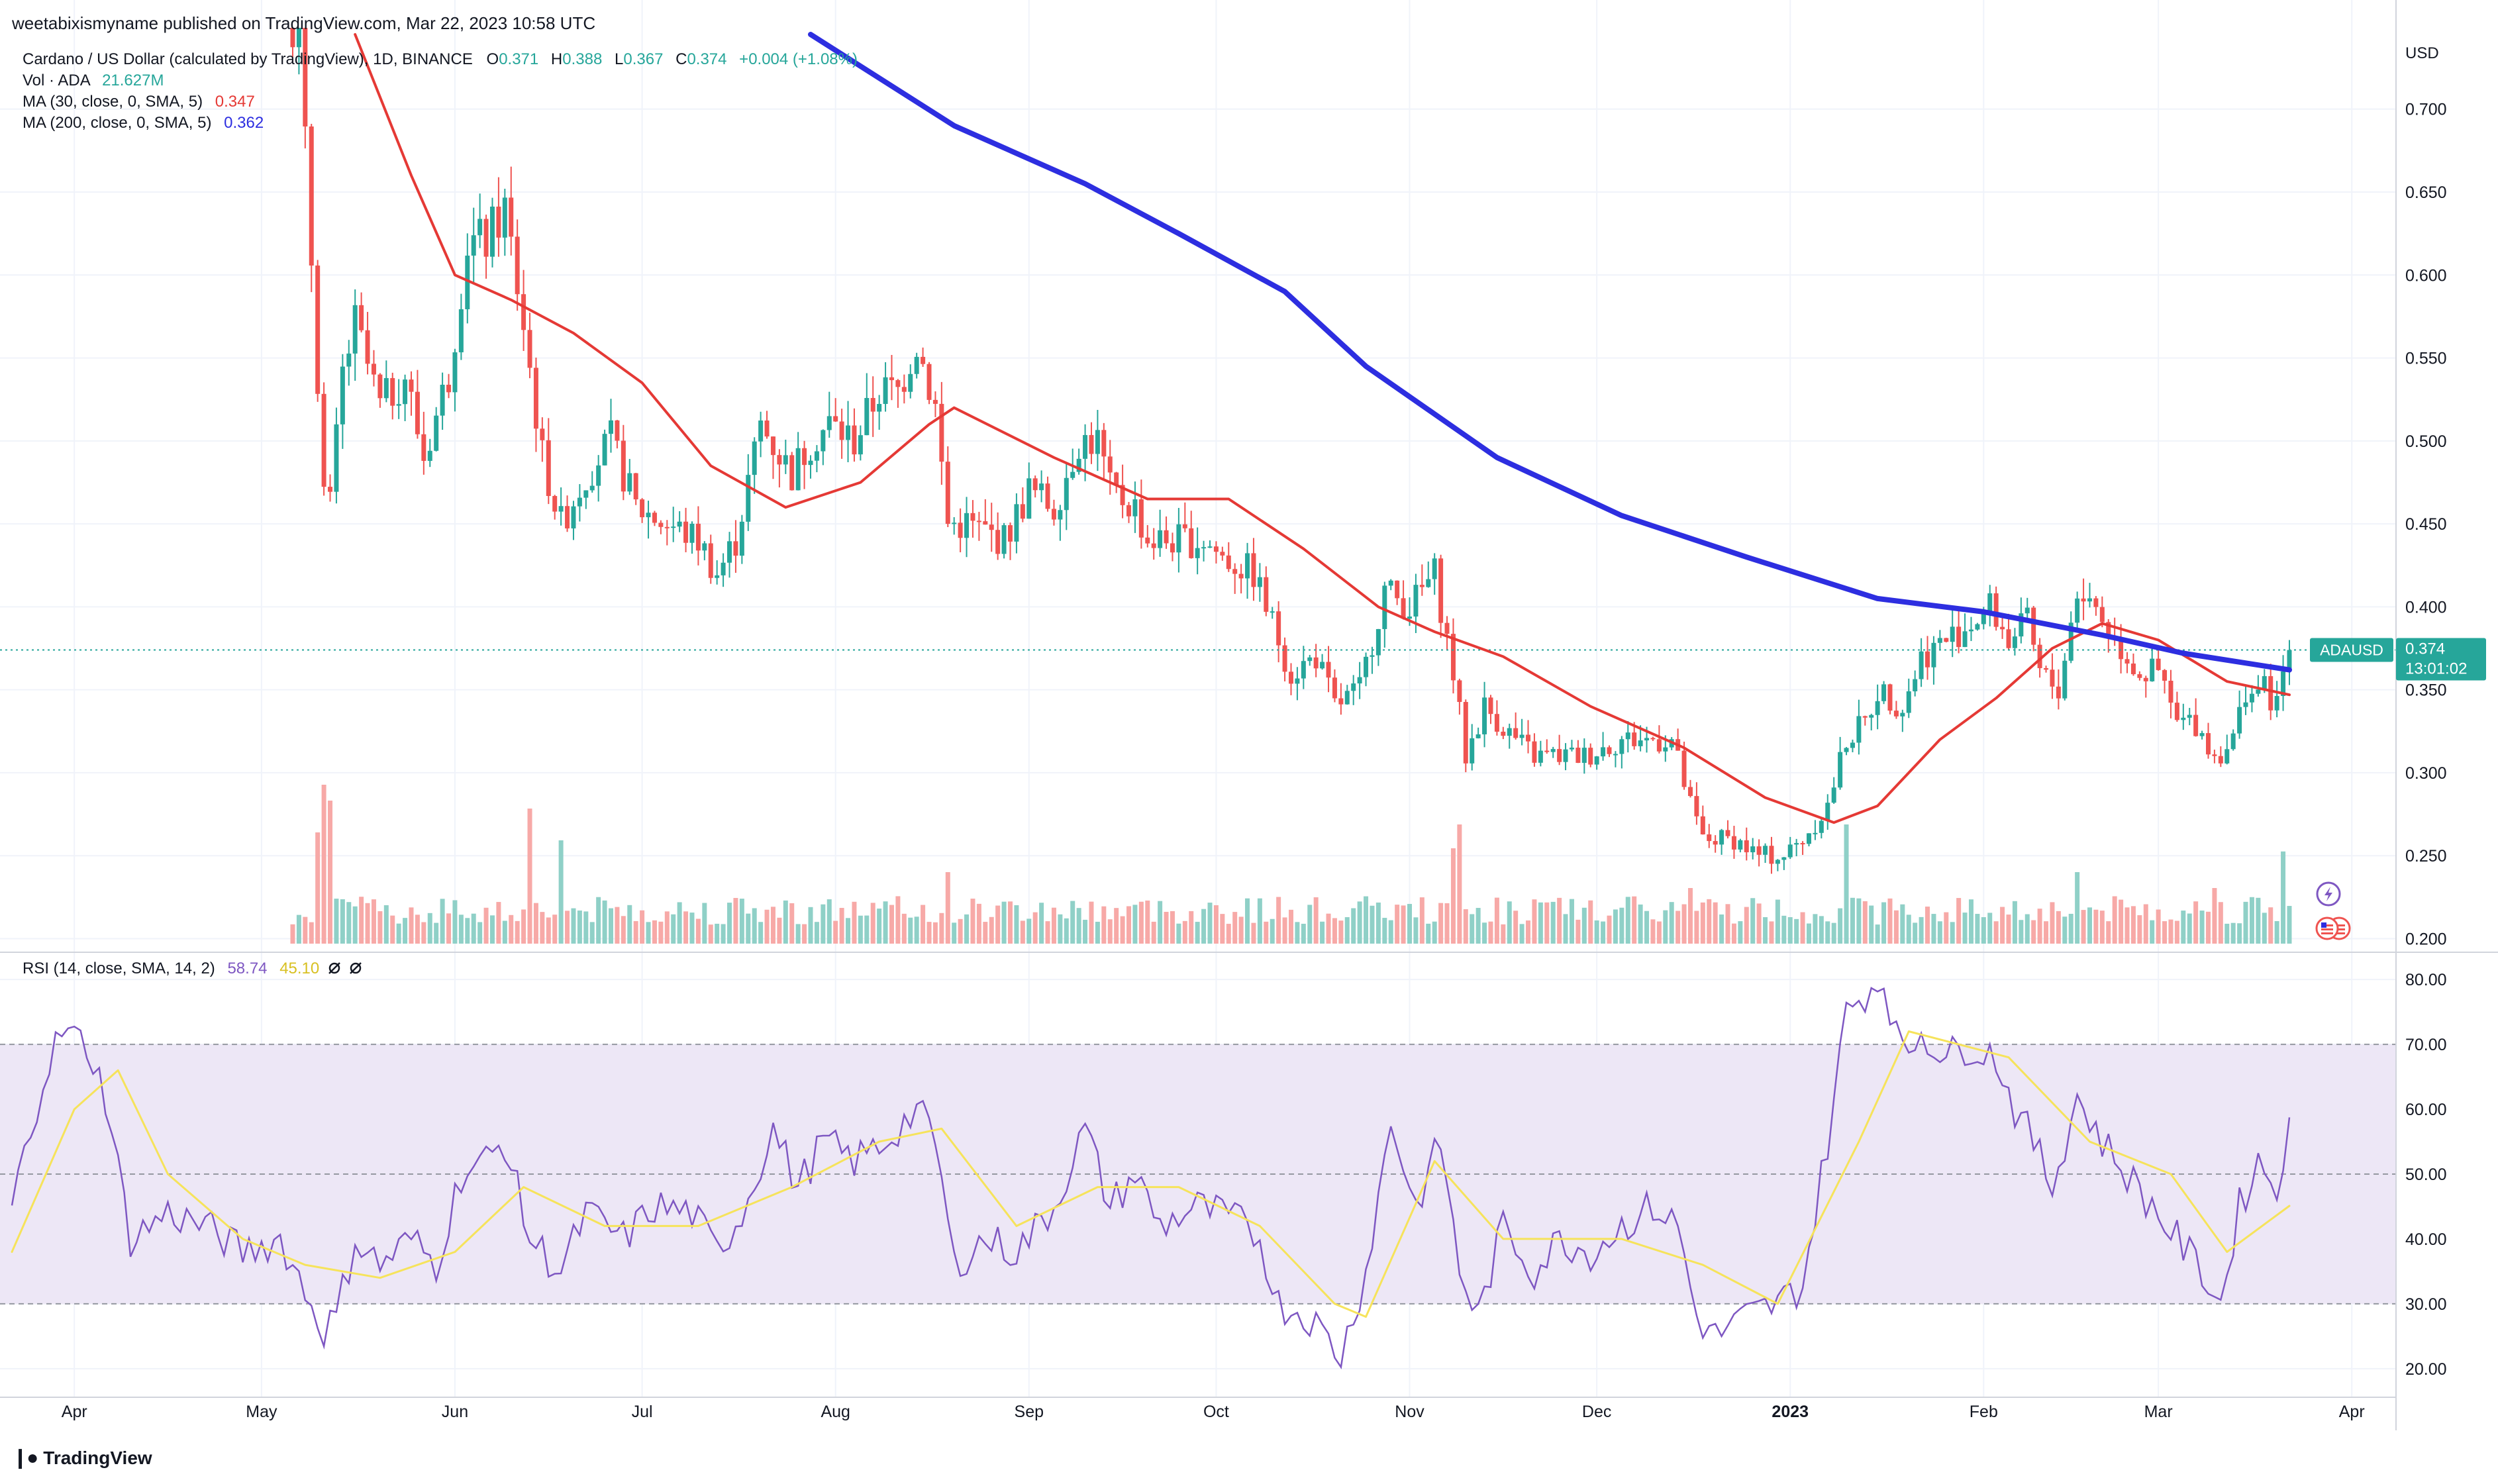  I want to click on lightning-event-icon, so click(2328, 894).